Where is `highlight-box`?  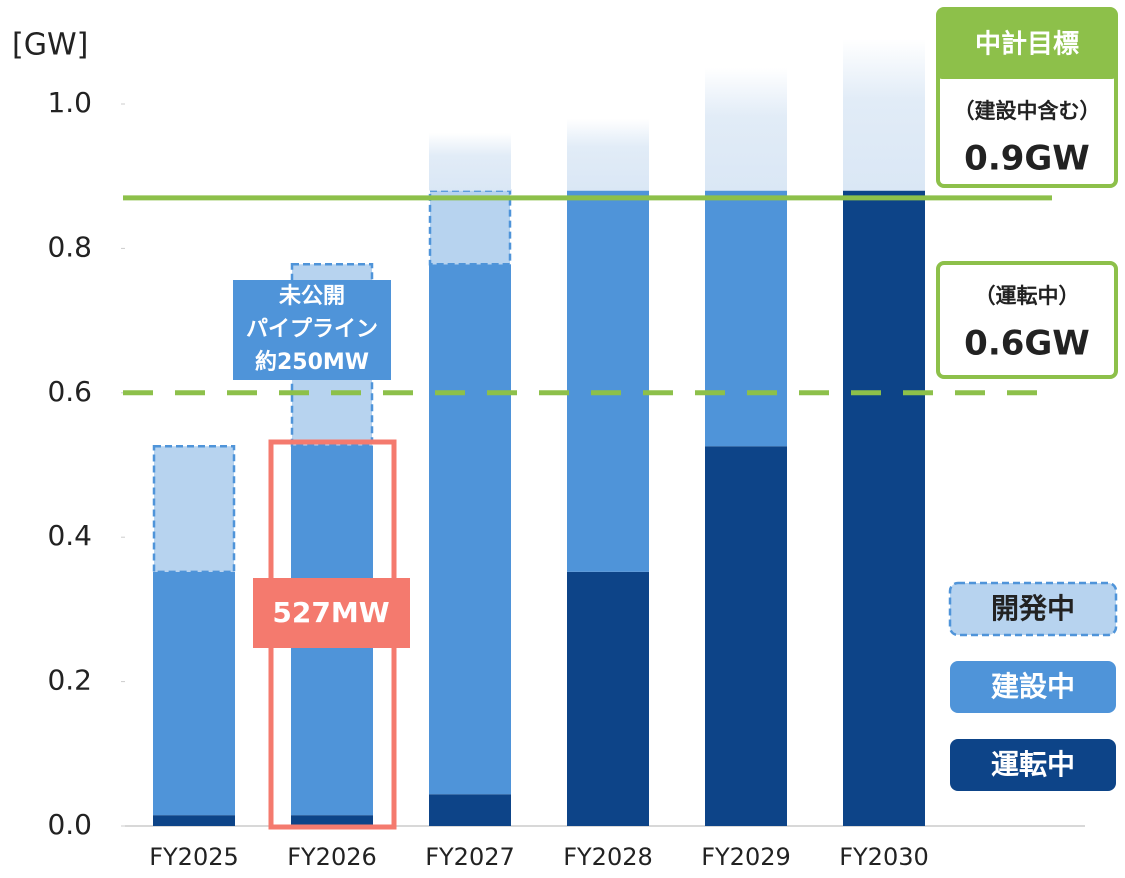 highlight-box is located at coordinates (331, 613).